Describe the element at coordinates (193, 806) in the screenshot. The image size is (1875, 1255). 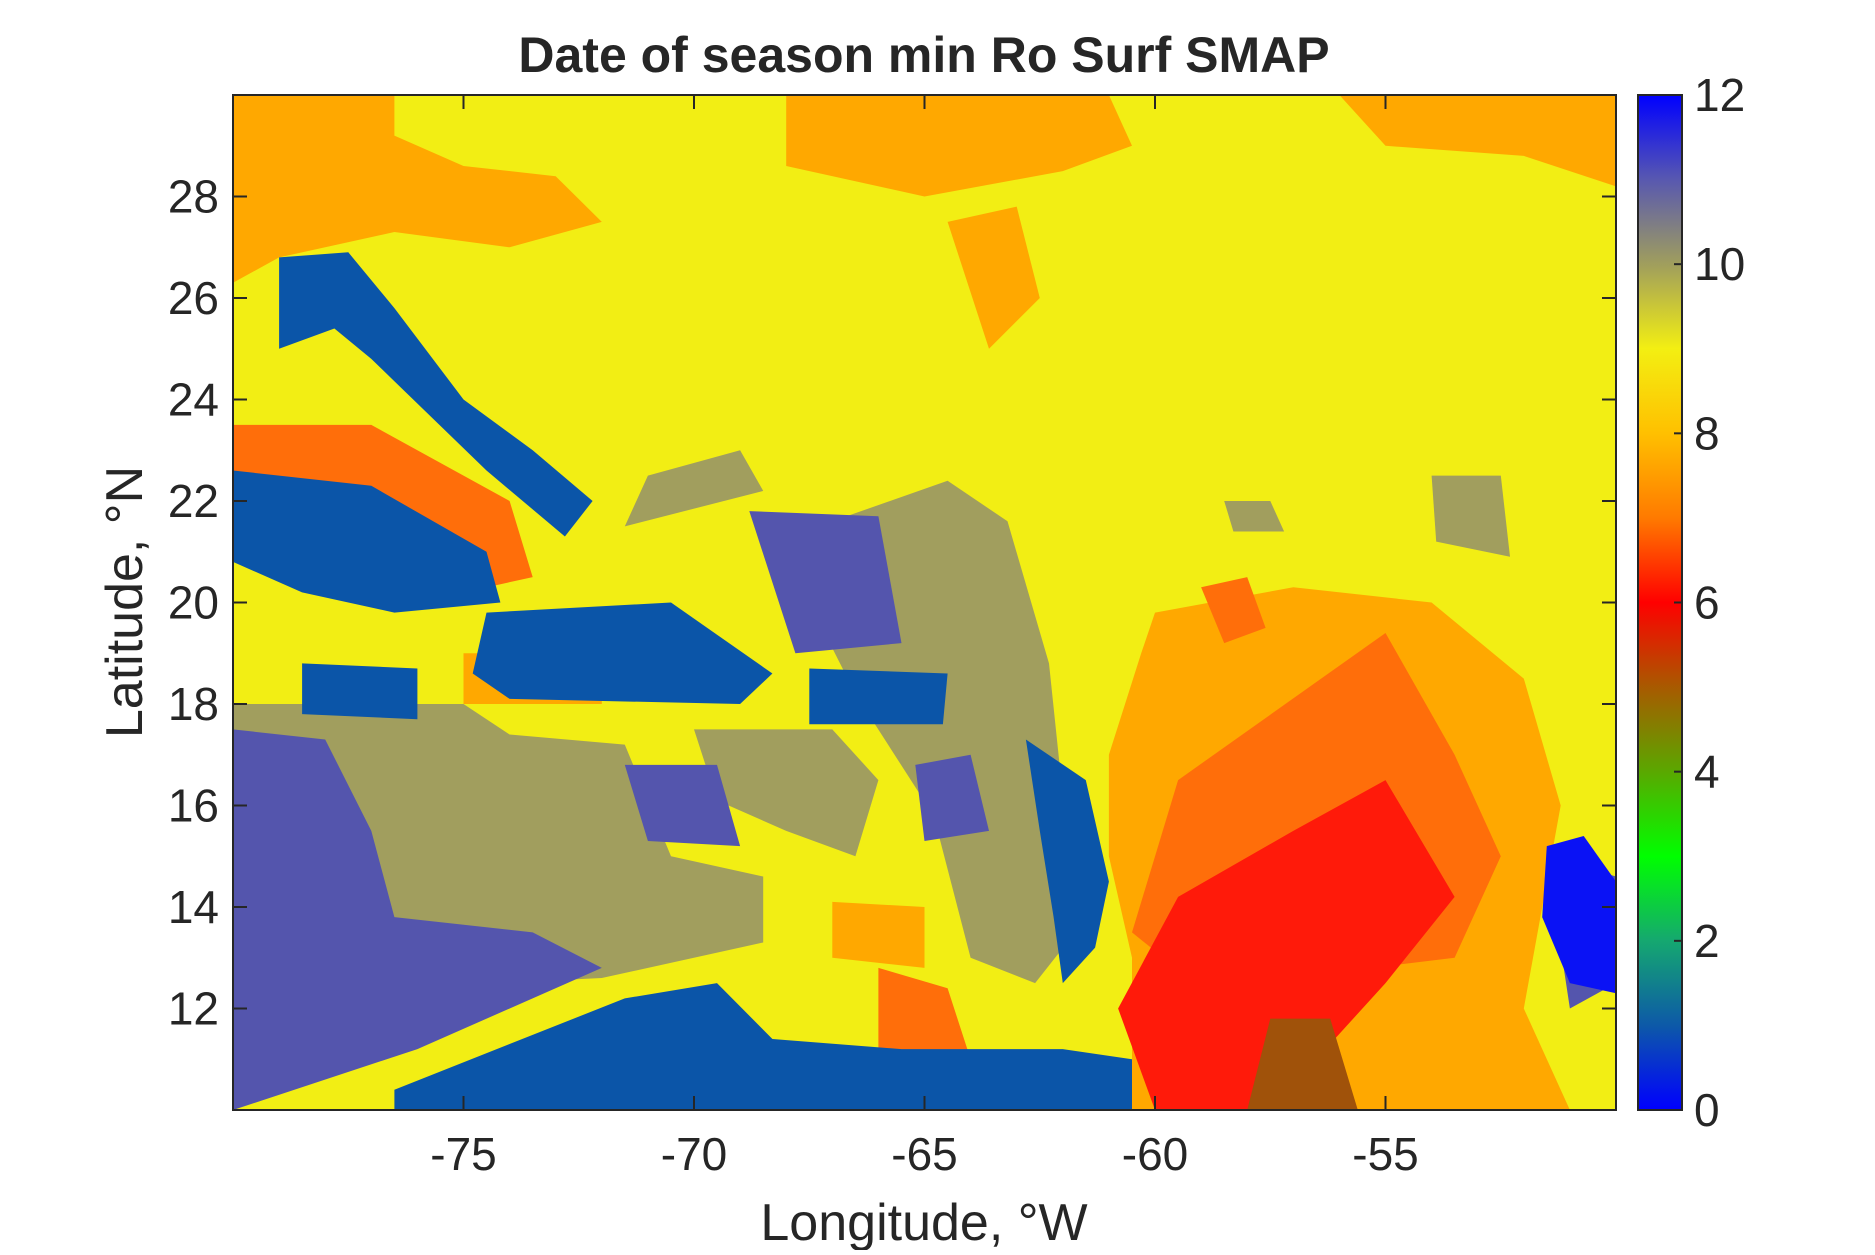
I see `y-tick-label: 16` at that location.